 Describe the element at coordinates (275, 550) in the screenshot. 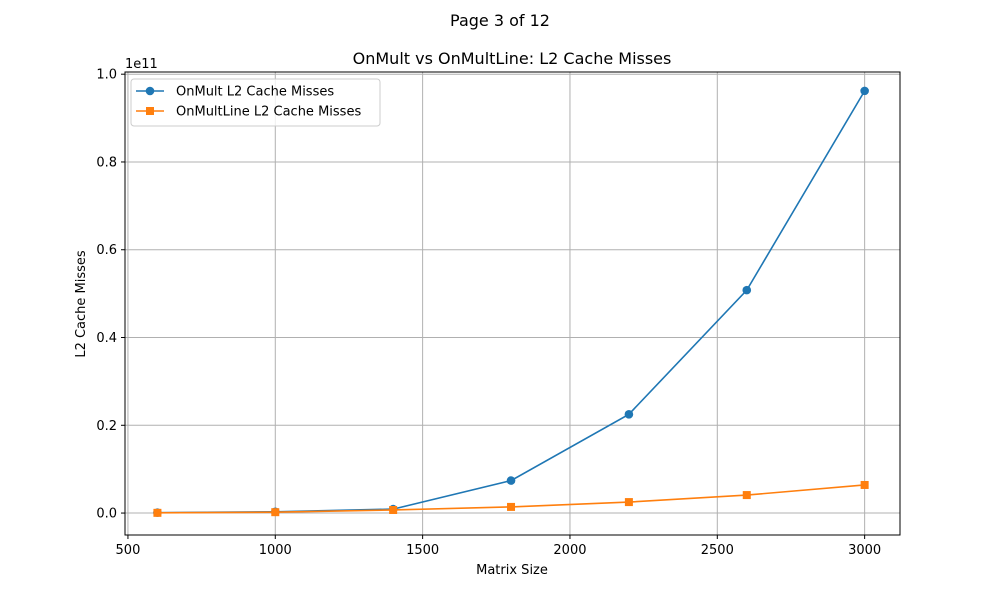

I see `x-tick-label: 1000` at that location.